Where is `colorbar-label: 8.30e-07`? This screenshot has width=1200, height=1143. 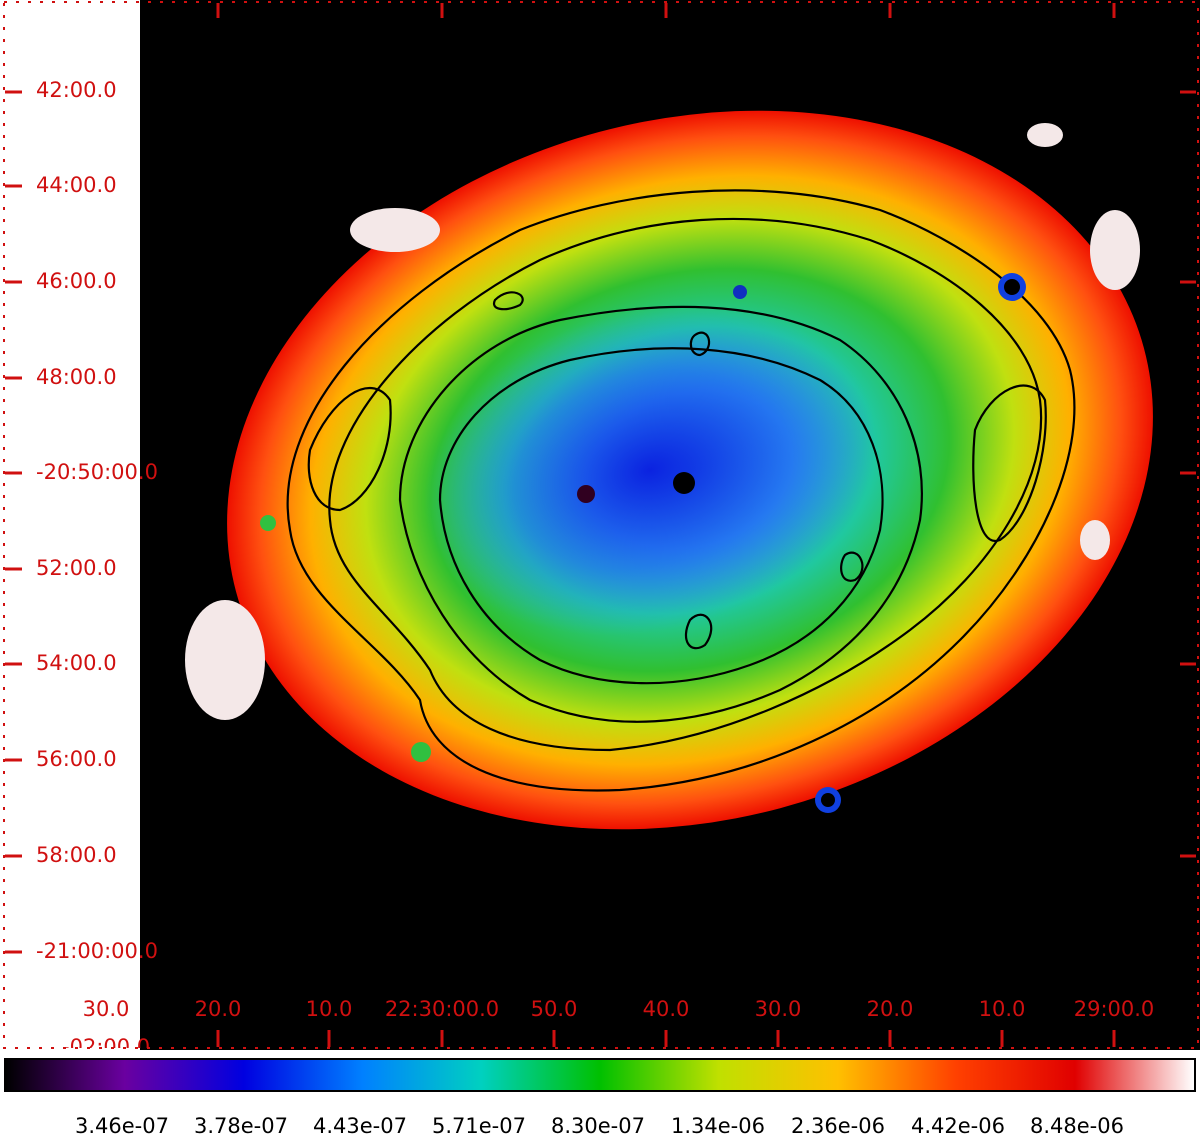
colorbar-label: 8.30e-07 is located at coordinates (598, 1126).